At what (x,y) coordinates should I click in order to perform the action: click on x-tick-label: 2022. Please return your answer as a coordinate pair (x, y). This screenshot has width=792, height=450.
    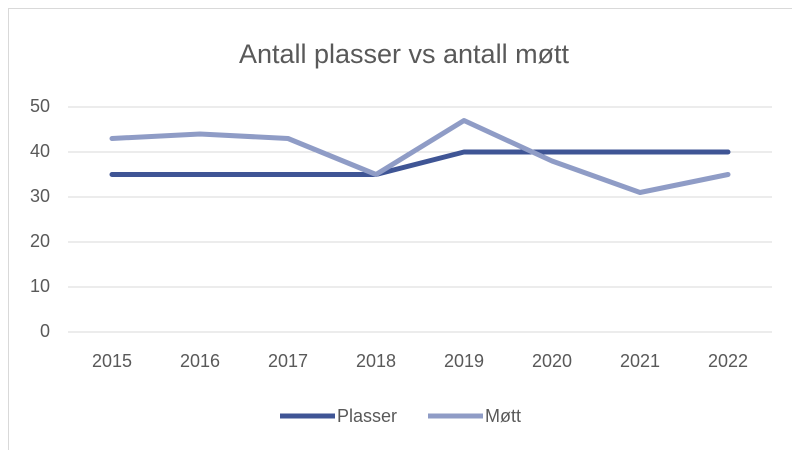
    Looking at the image, I should click on (728, 361).